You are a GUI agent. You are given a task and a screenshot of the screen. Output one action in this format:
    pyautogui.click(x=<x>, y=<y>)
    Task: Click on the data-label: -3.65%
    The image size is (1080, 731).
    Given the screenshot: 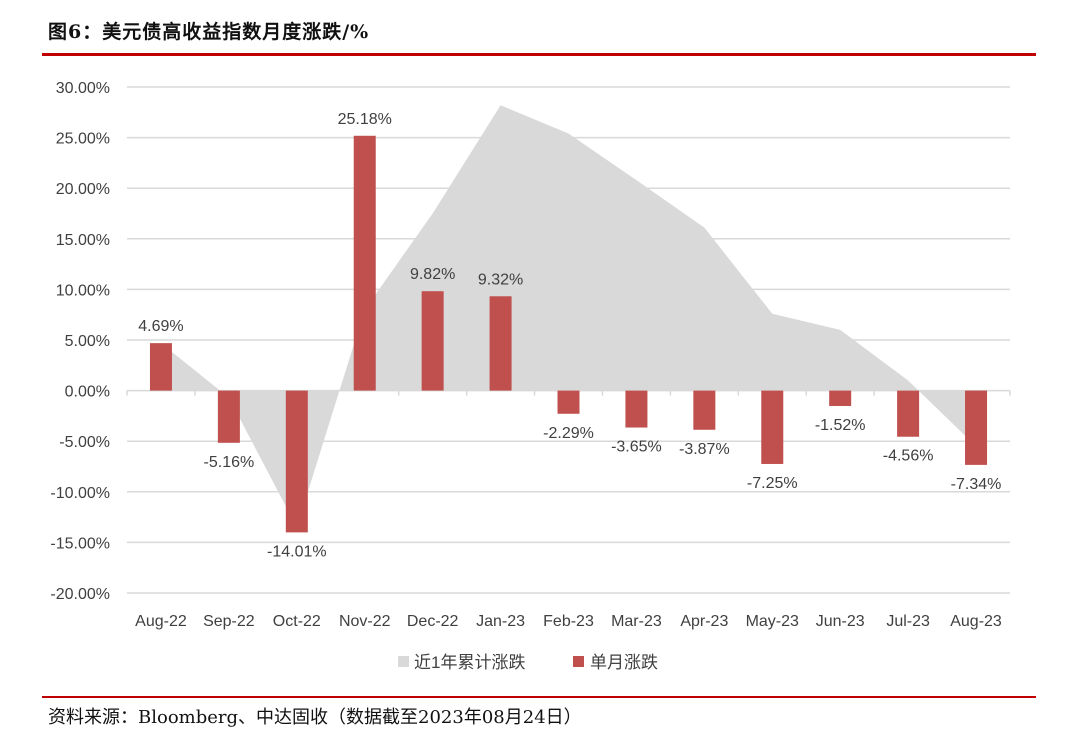 What is the action you would take?
    pyautogui.click(x=636, y=447)
    